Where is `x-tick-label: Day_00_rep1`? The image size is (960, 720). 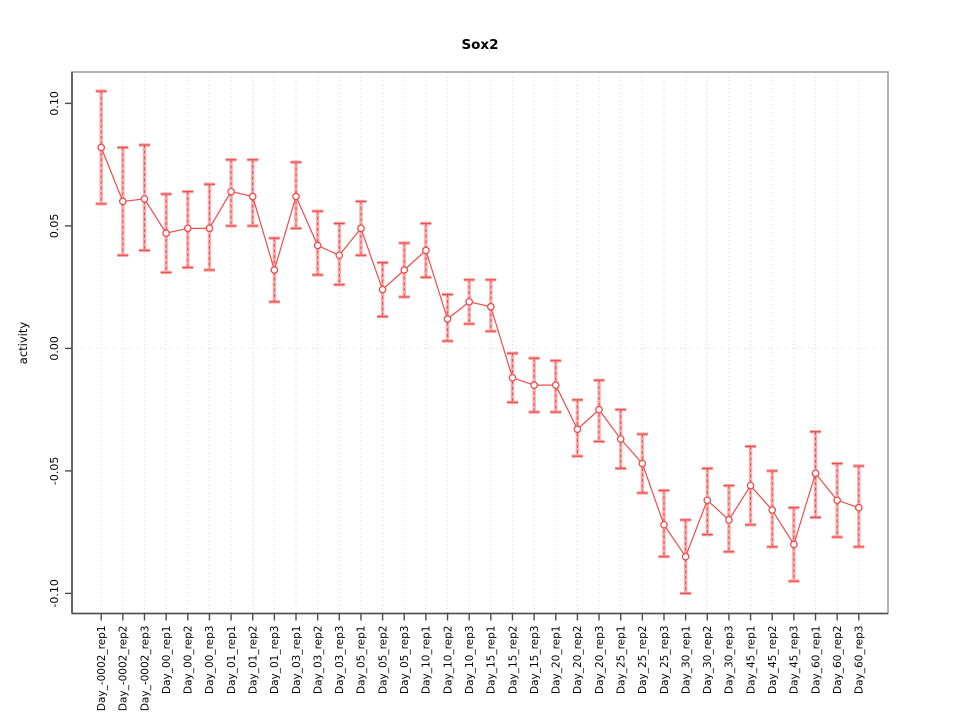
x-tick-label: Day_00_rep1 is located at coordinates (167, 660).